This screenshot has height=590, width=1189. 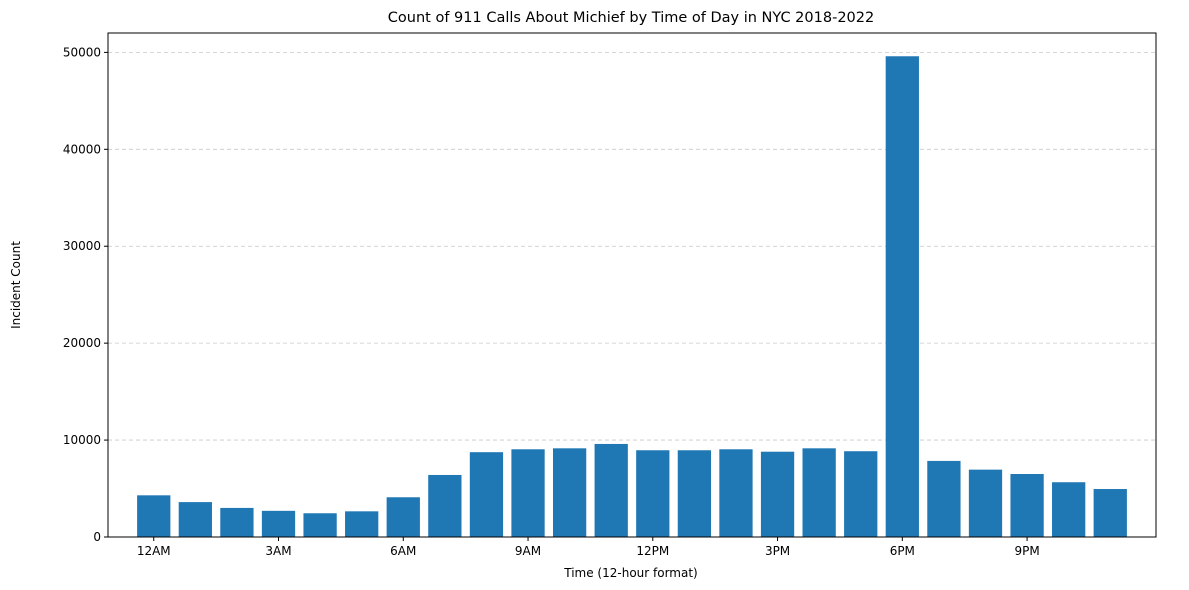 I want to click on y-tick-label: 20000, so click(x=82, y=343).